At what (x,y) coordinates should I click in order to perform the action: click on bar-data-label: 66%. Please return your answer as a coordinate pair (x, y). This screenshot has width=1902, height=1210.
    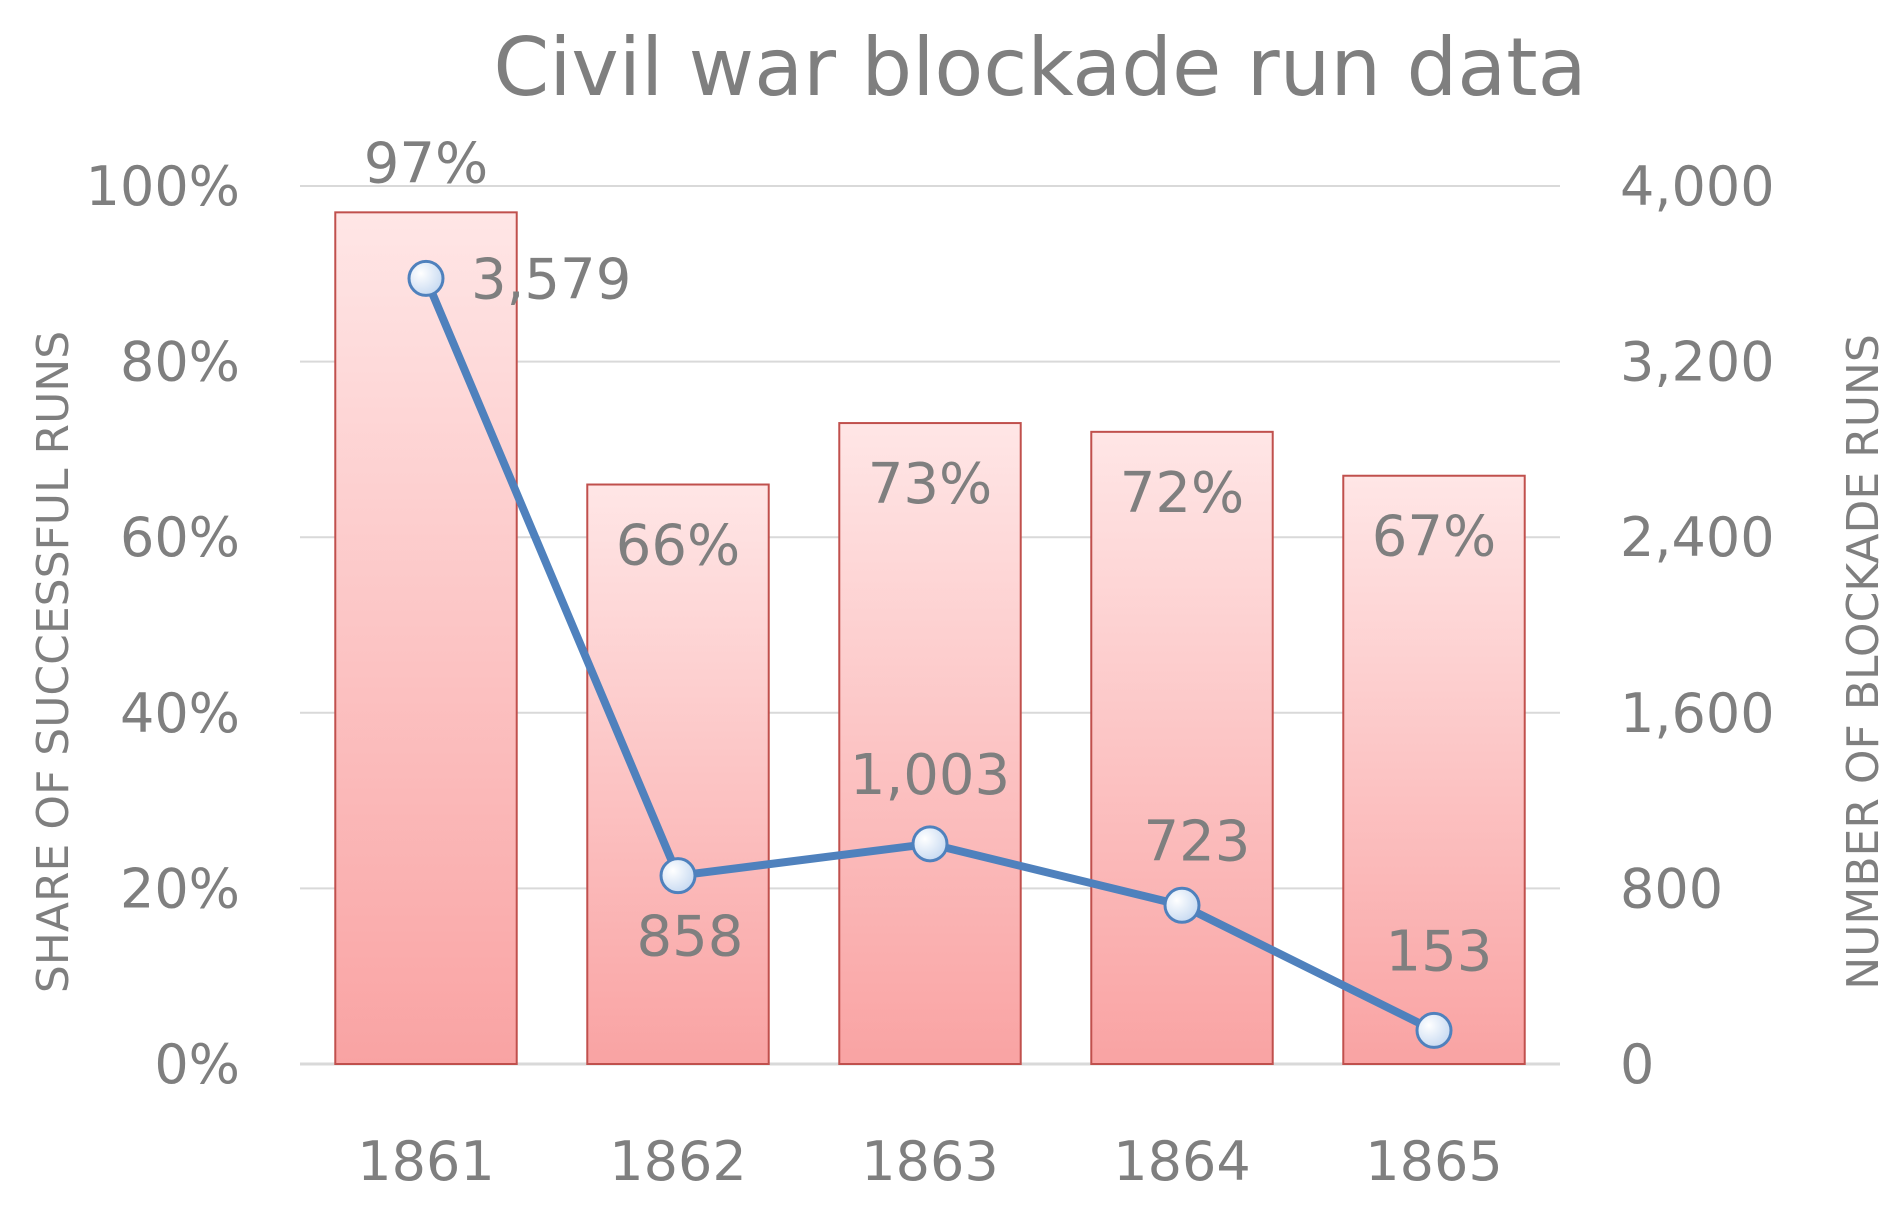
    Looking at the image, I should click on (678, 546).